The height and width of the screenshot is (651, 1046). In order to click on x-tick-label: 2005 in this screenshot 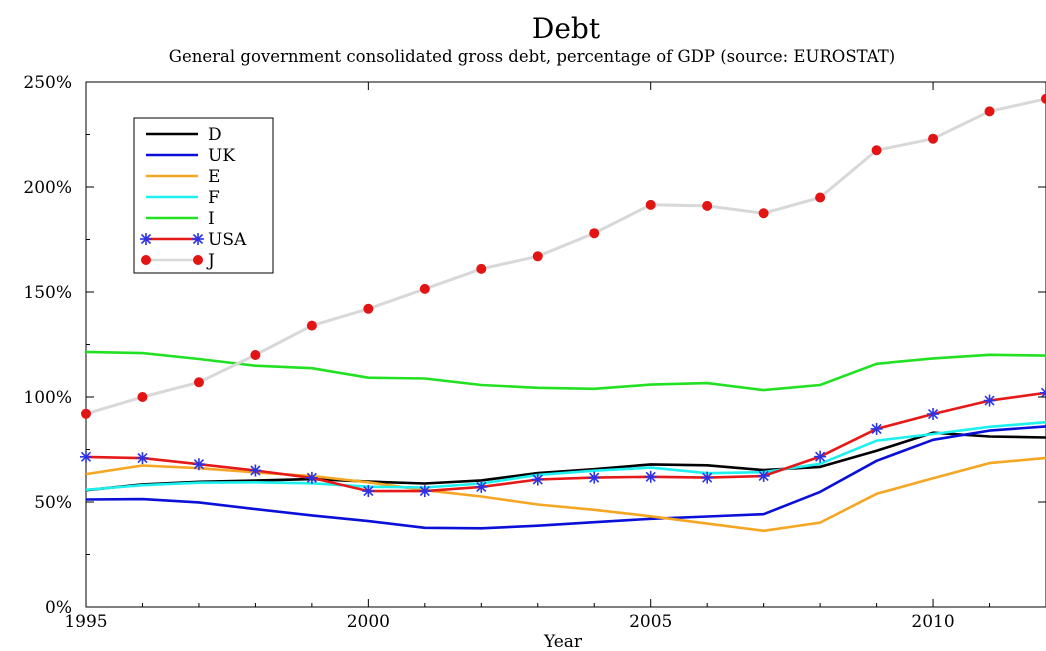, I will do `click(650, 622)`.